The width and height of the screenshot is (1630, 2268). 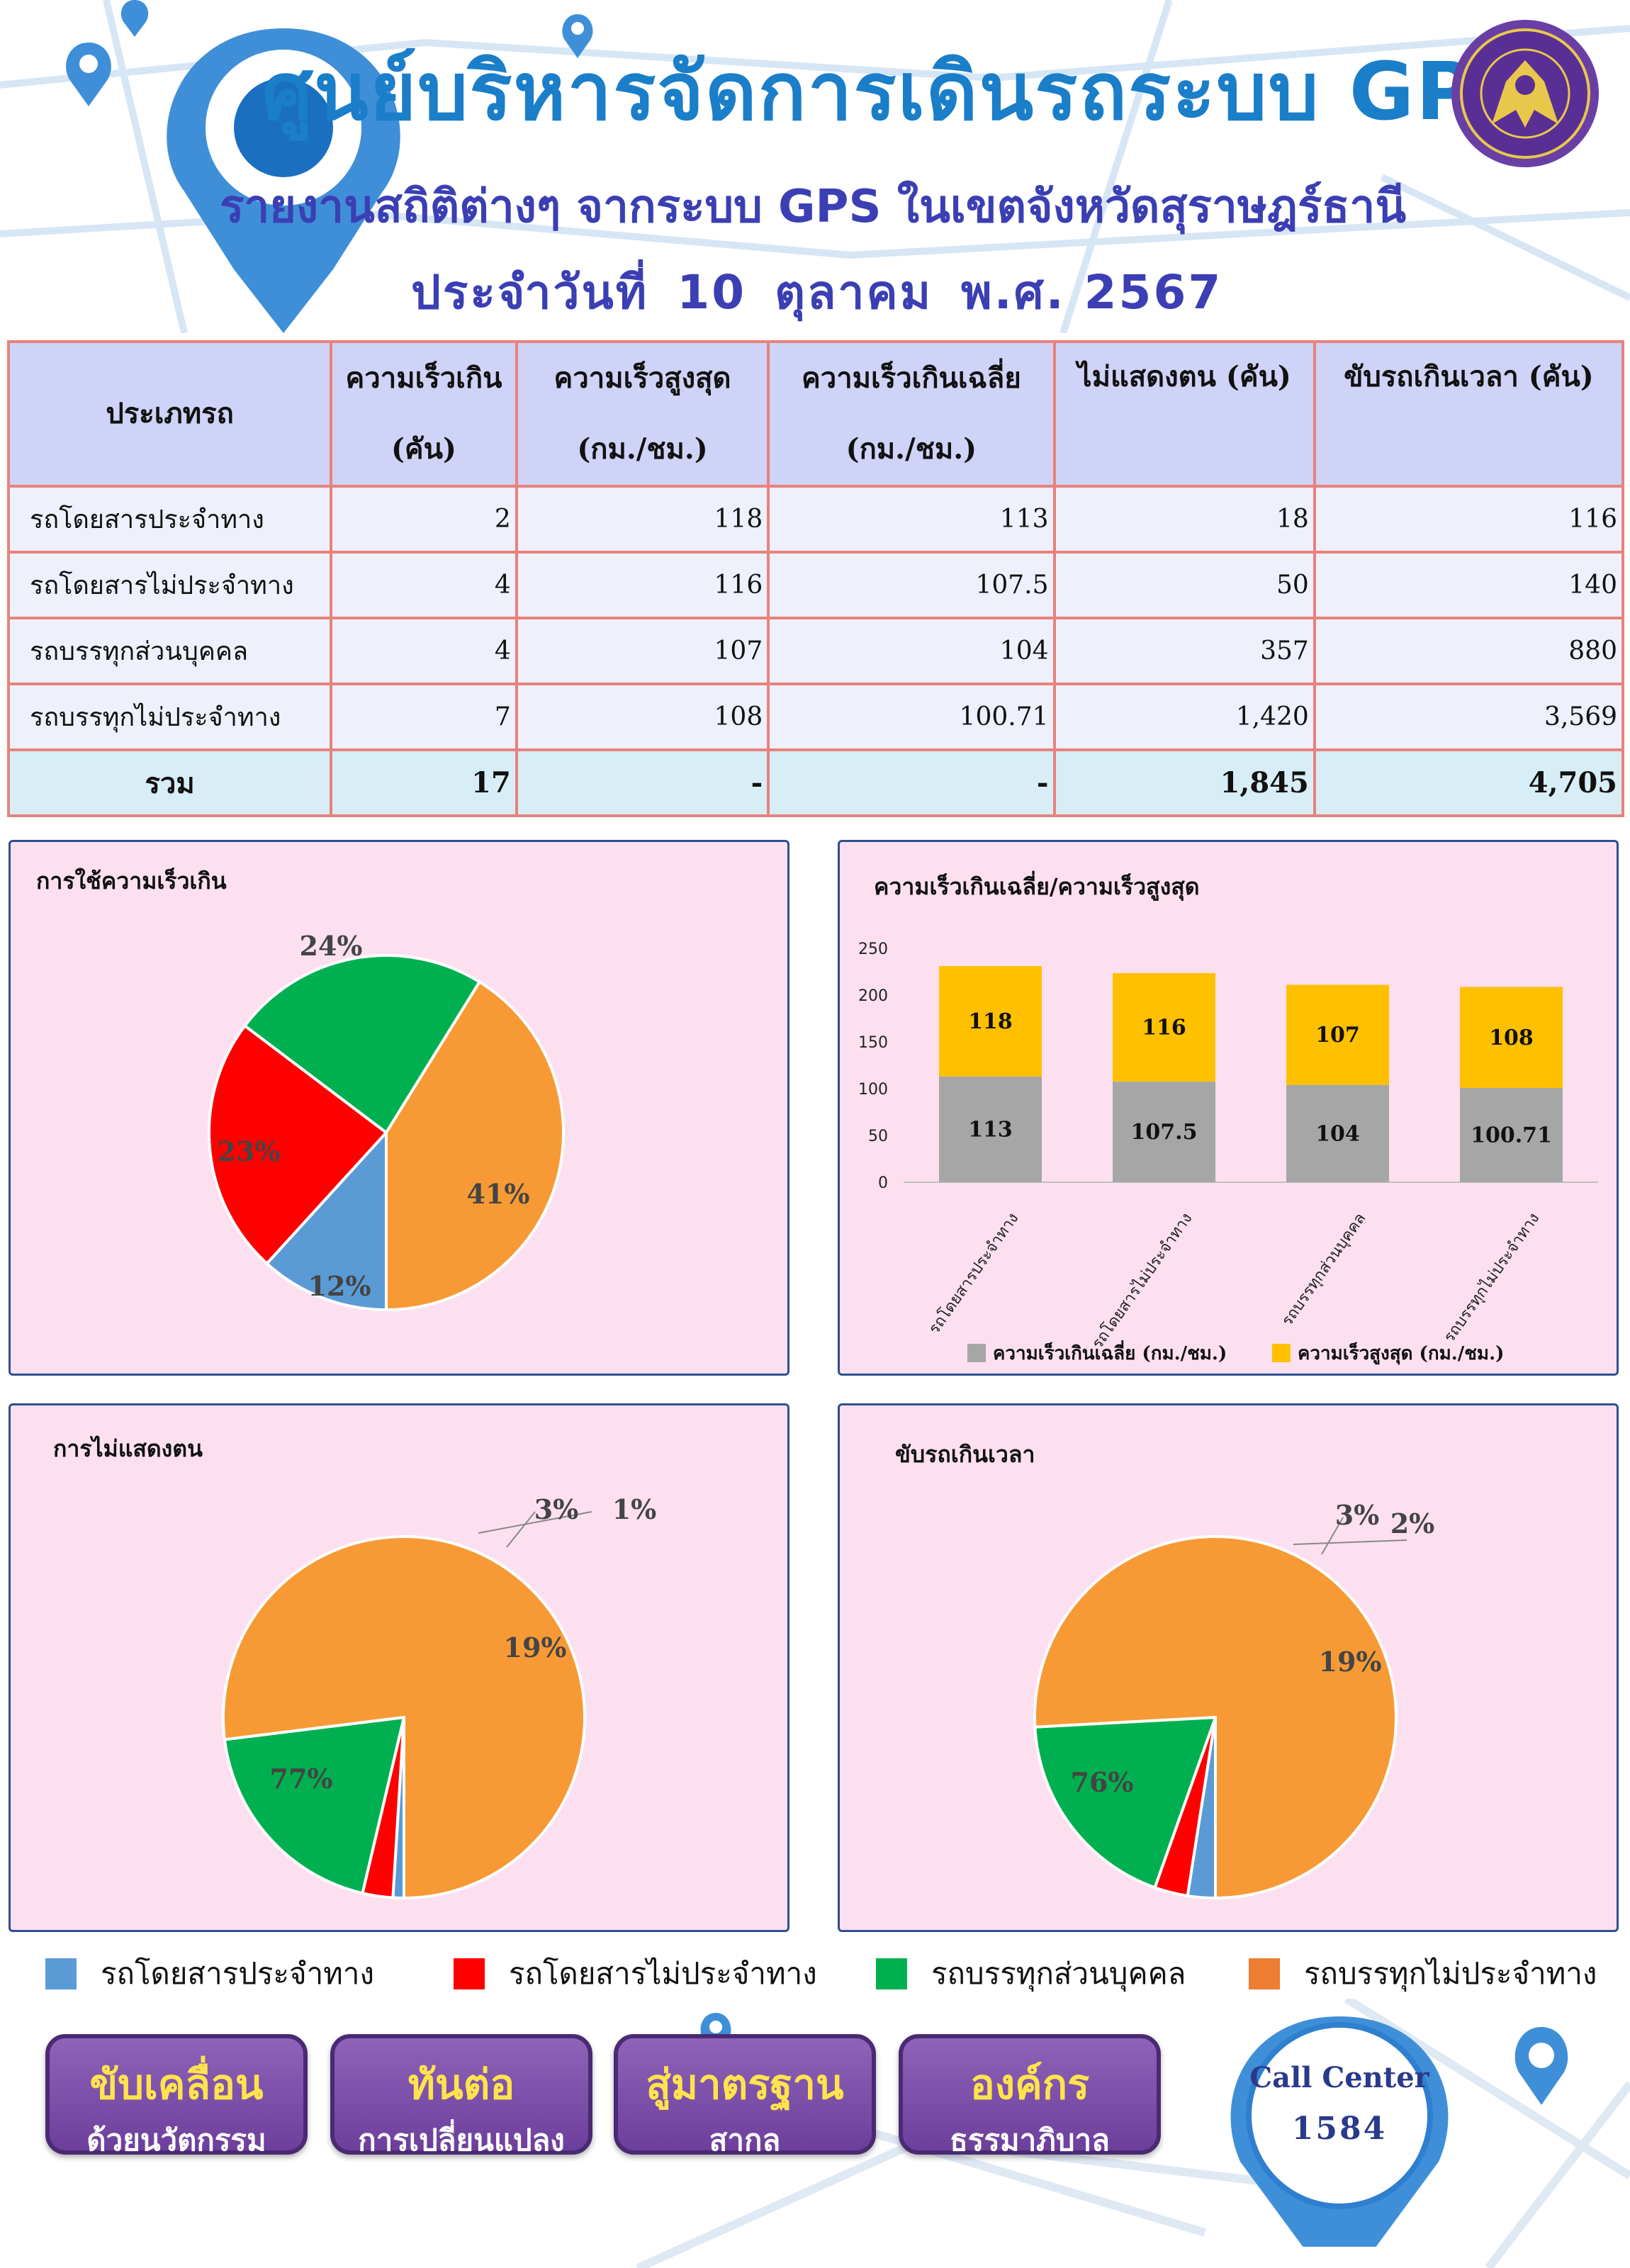 I want to click on legend-item-truck-nonfixed: รถบรรทุกไม่ประจำทาง, so click(x=1423, y=1973).